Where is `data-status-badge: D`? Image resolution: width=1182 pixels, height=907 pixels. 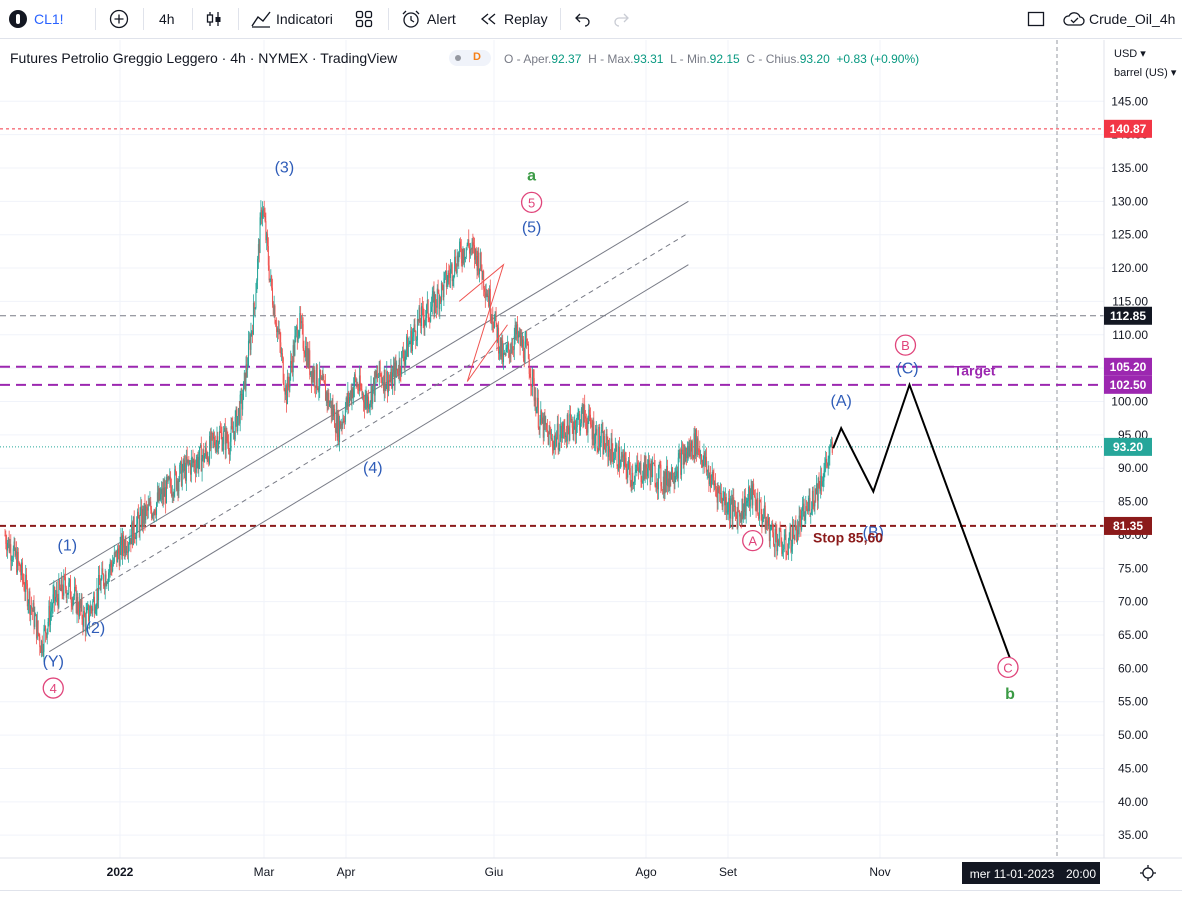
data-status-badge: D is located at coordinates (470, 58).